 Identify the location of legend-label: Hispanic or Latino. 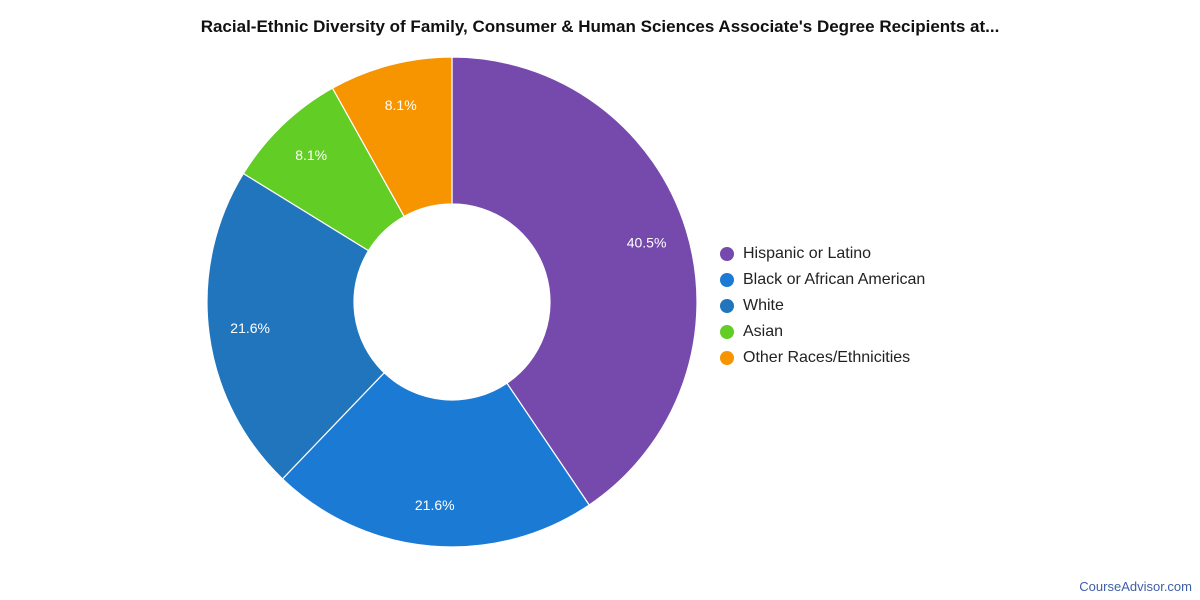
(807, 253).